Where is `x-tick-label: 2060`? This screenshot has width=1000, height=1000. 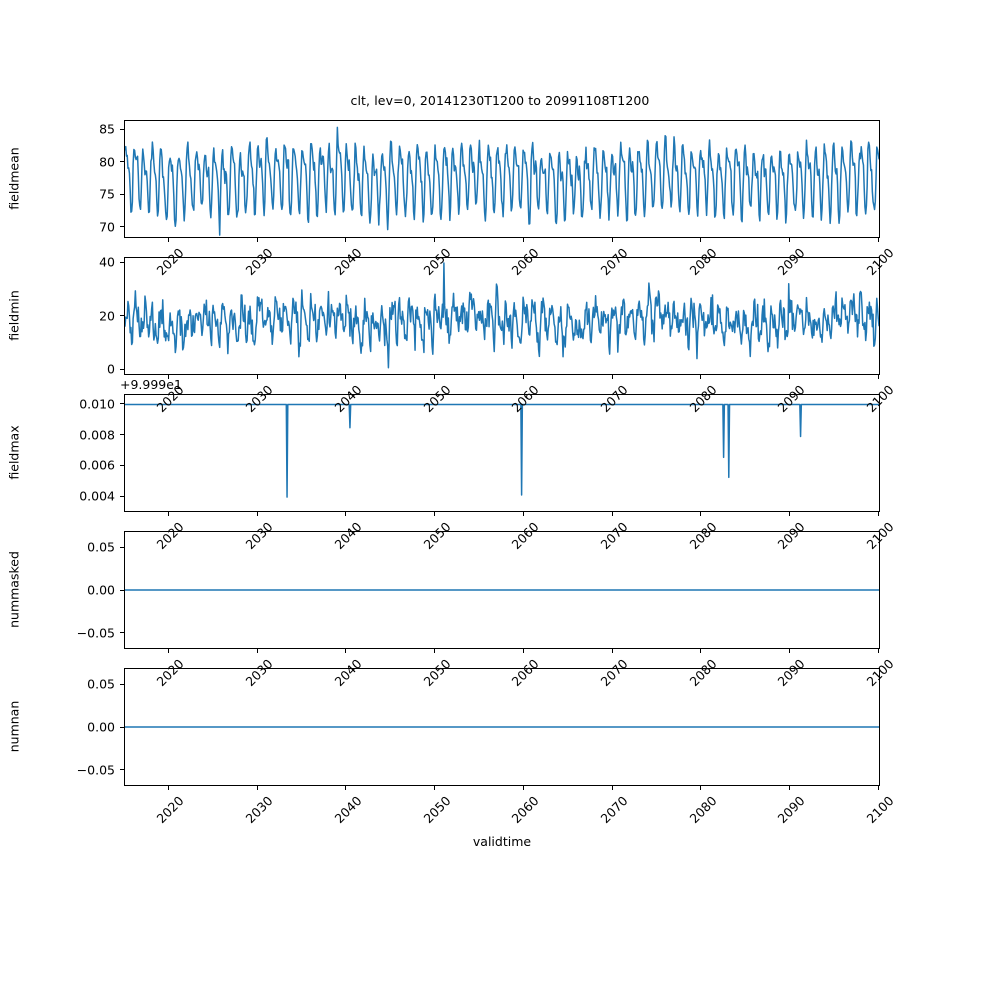
x-tick-label: 2060 is located at coordinates (525, 810).